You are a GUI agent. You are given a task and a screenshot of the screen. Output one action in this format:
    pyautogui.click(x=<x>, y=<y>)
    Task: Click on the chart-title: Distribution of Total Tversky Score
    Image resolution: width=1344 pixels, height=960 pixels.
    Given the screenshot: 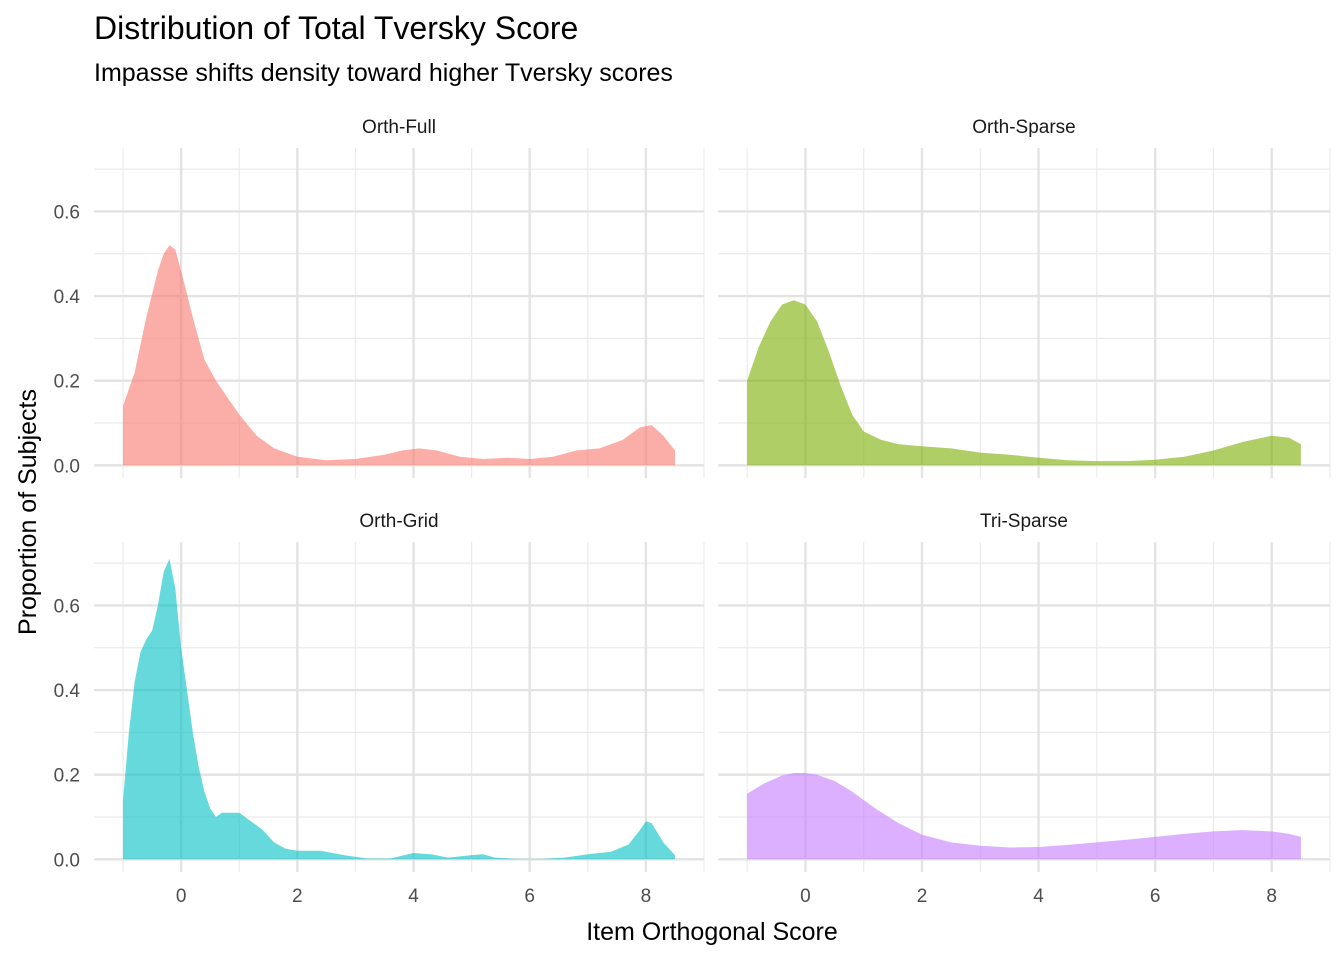 What is the action you would take?
    pyautogui.click(x=336, y=28)
    